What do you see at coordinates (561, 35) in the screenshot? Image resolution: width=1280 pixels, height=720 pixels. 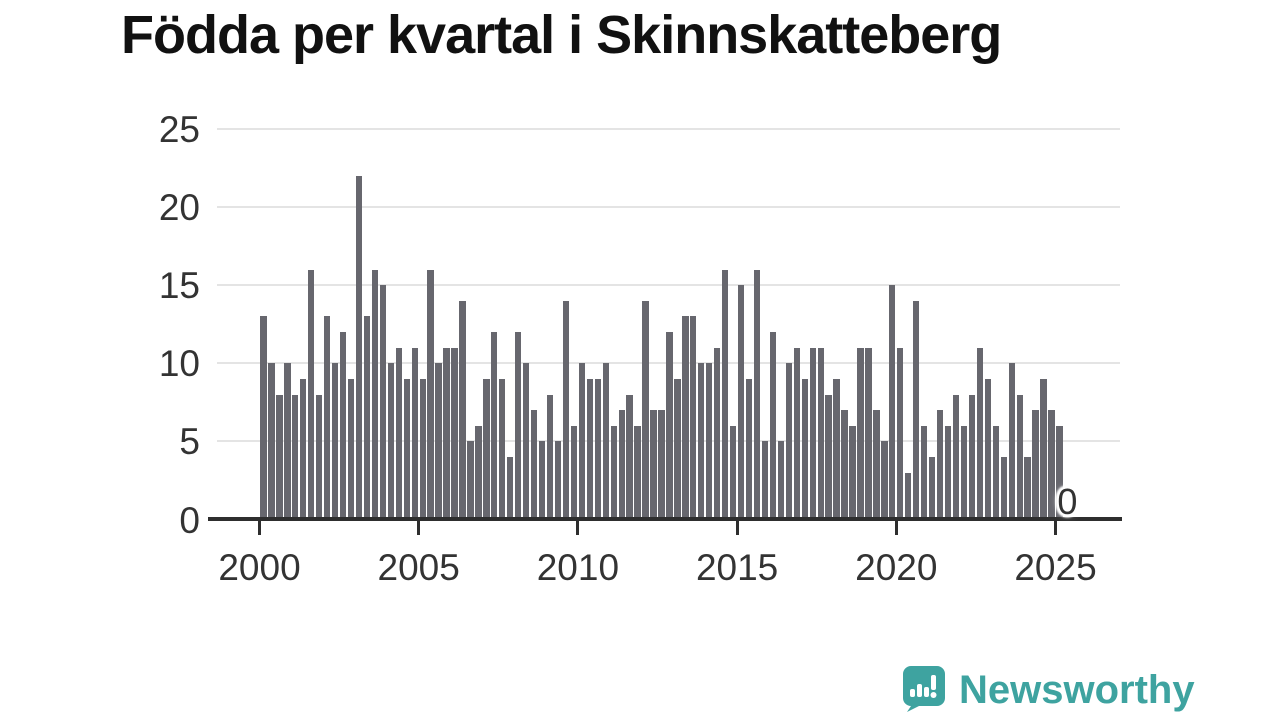 I see `chart-title: Födda per kvartal i Skinnskatteberg` at bounding box center [561, 35].